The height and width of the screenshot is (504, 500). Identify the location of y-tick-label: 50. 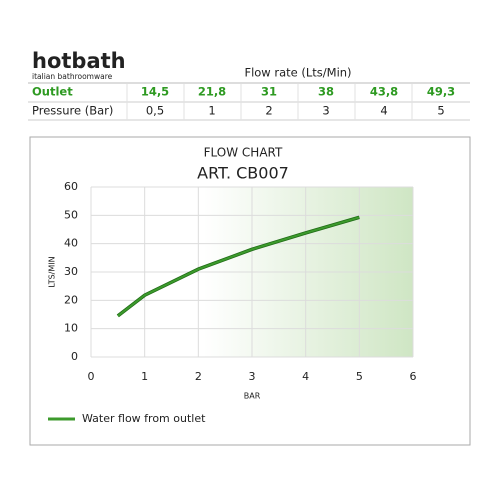
(71, 214).